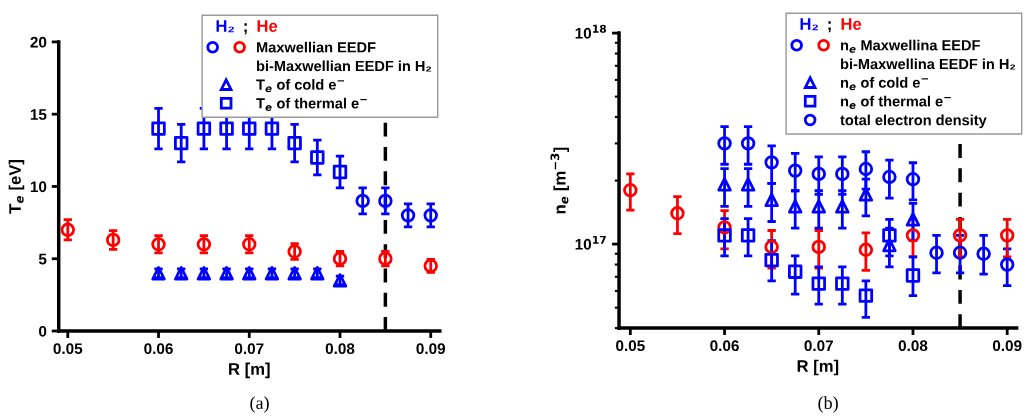 Image resolution: width=1030 pixels, height=419 pixels. What do you see at coordinates (43, 331) in the screenshot?
I see `y-tick-label: 0` at bounding box center [43, 331].